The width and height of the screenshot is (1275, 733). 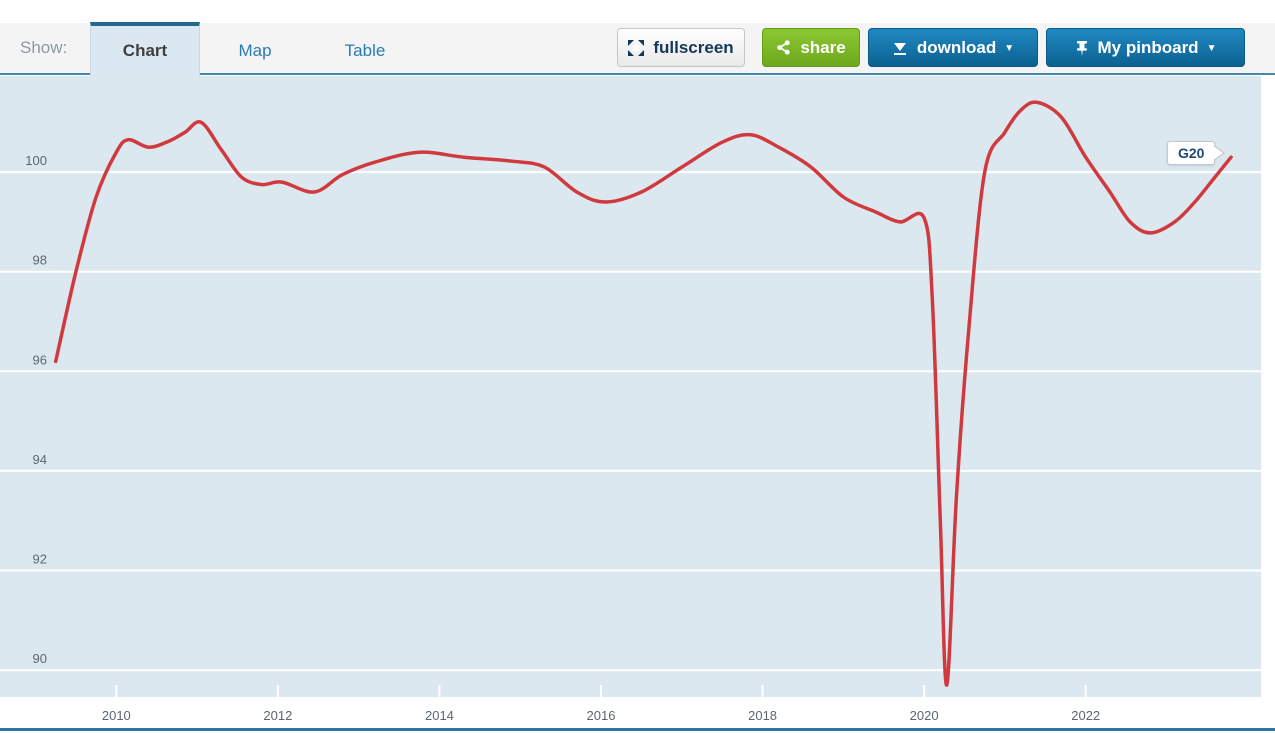 I want to click on y-axis-tick-label: 94, so click(x=40, y=459).